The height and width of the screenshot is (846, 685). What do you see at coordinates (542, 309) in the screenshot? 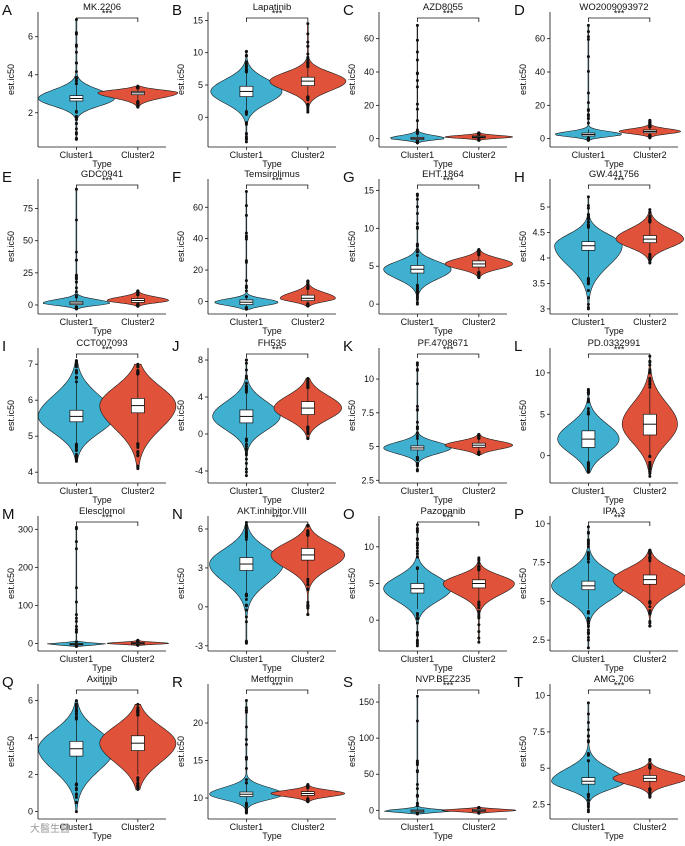
I see `y-tick-label: 3` at bounding box center [542, 309].